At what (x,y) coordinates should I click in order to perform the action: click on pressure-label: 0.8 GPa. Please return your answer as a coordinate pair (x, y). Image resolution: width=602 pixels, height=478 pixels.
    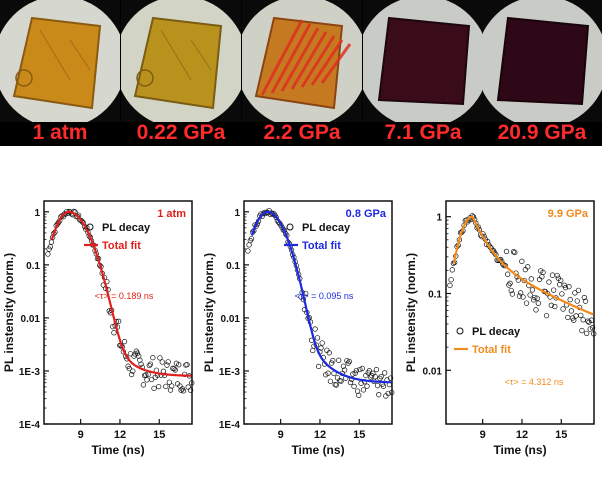
    Looking at the image, I should click on (366, 214).